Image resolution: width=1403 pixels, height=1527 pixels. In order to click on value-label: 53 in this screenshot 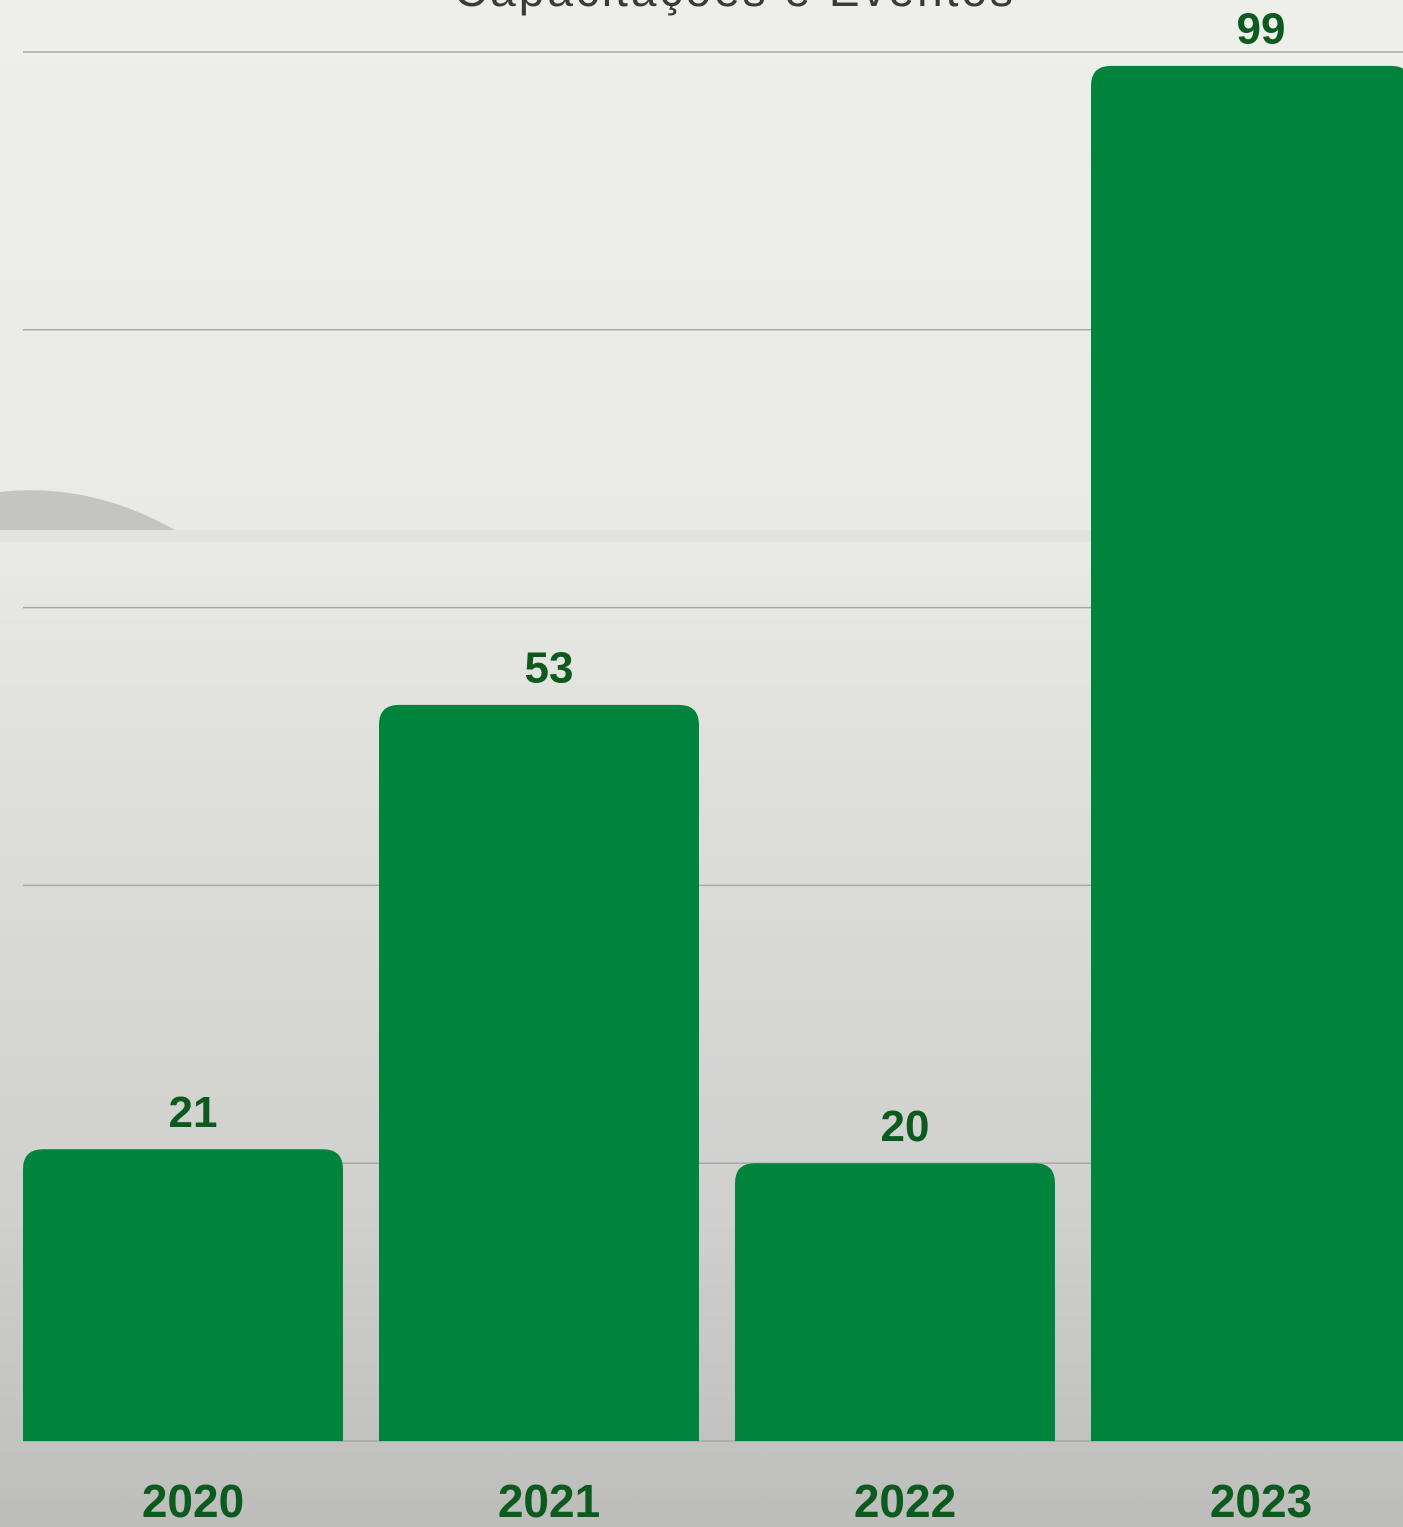, I will do `click(549, 667)`.